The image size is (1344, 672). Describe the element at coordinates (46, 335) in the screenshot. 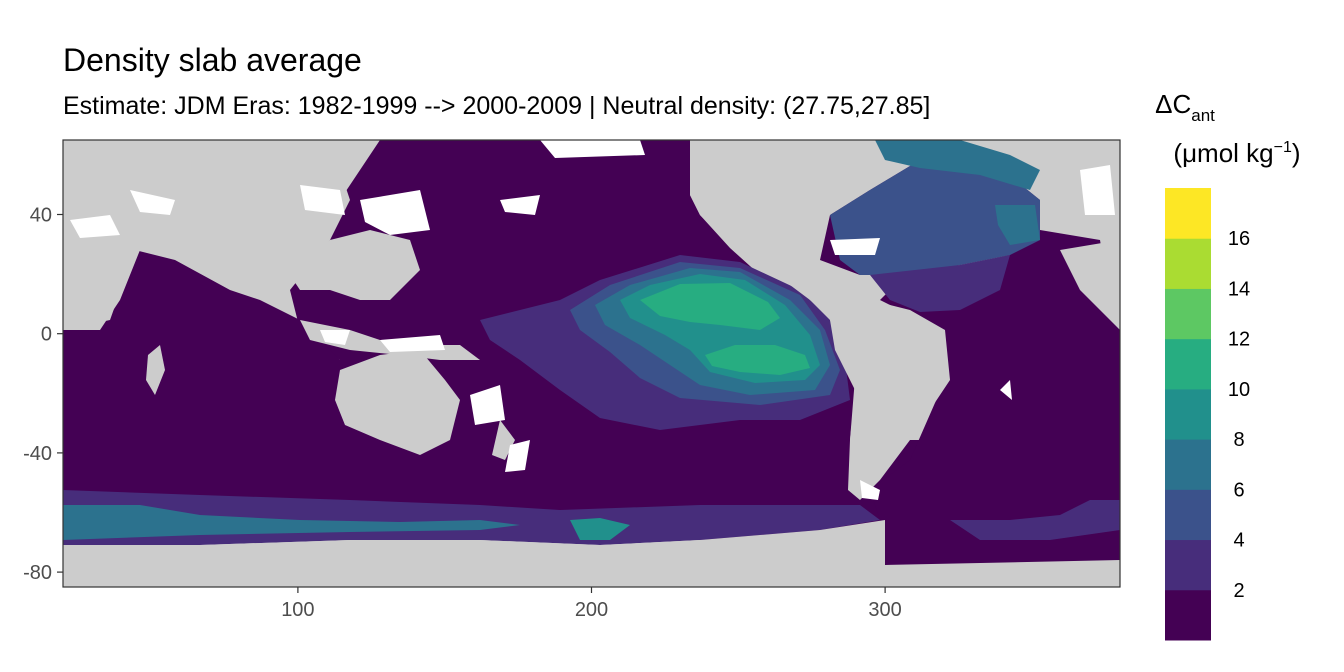

I see `y-tick-label: 0` at that location.